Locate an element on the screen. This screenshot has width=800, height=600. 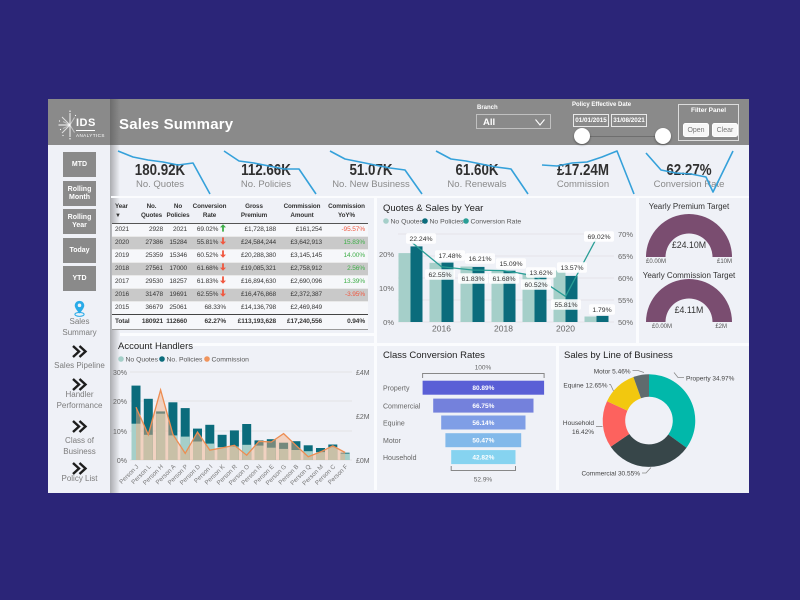
svg-text: Account Handlers is located at coordinates (155, 346).